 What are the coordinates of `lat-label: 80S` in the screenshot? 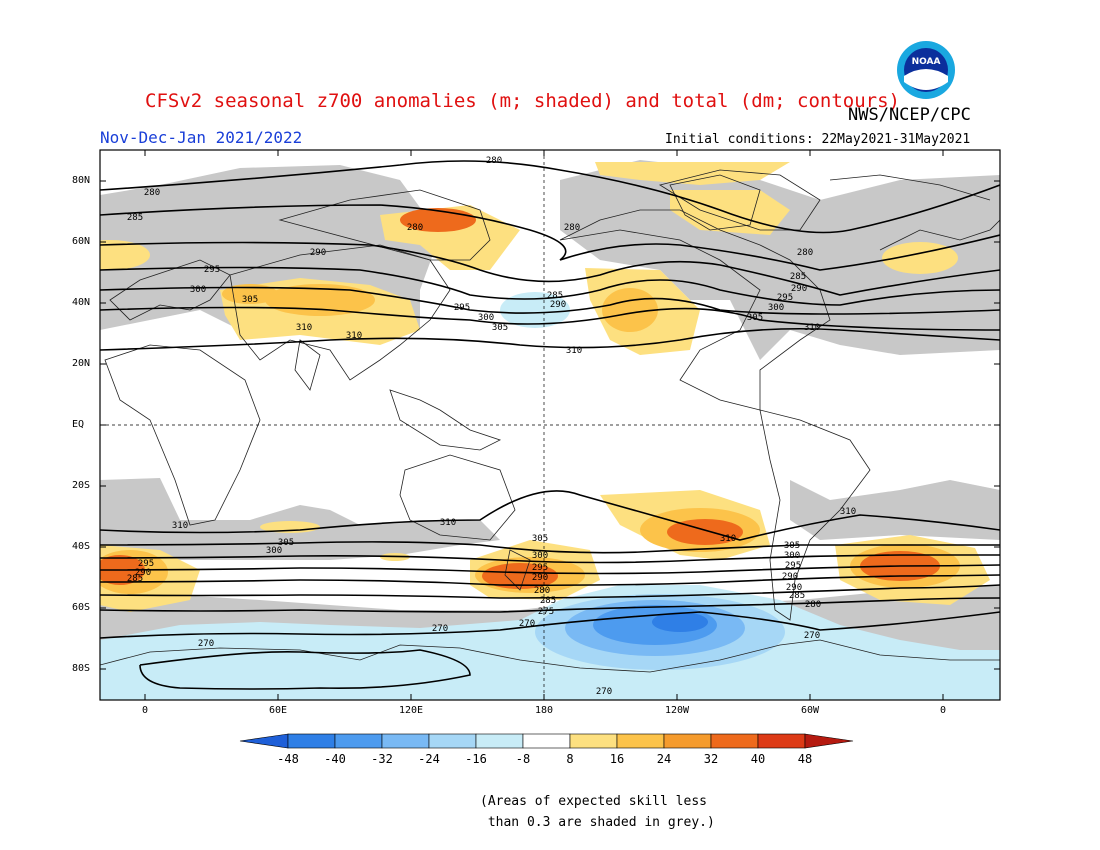 It's located at (81, 668).